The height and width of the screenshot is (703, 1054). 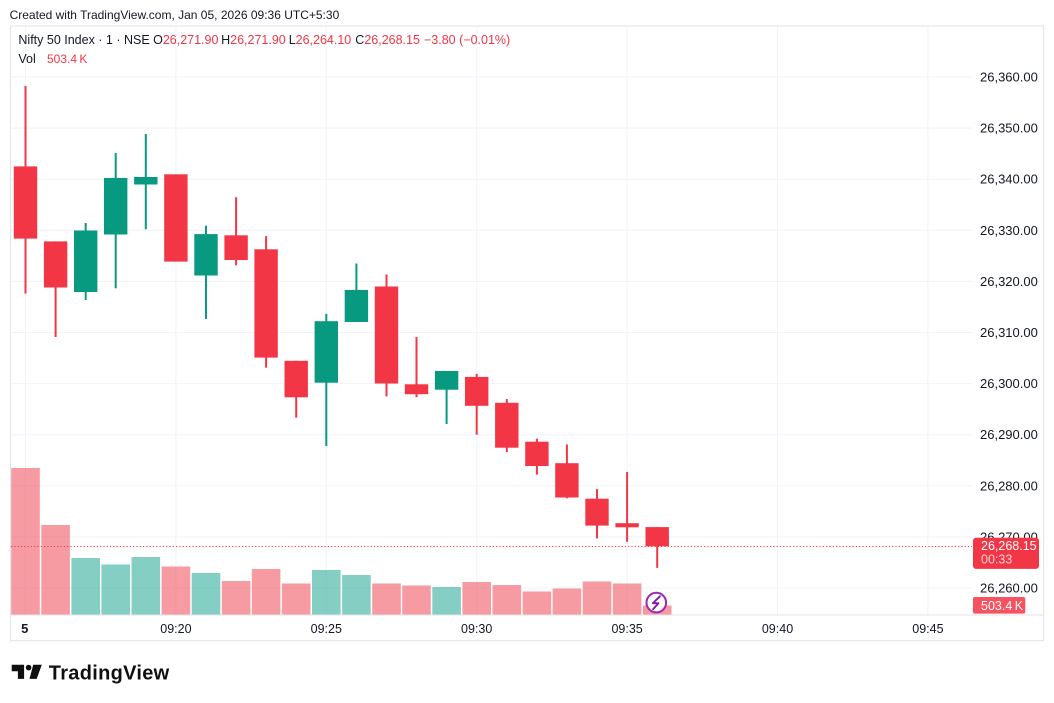 What do you see at coordinates (24, 628) in the screenshot?
I see `svg-text: 5` at bounding box center [24, 628].